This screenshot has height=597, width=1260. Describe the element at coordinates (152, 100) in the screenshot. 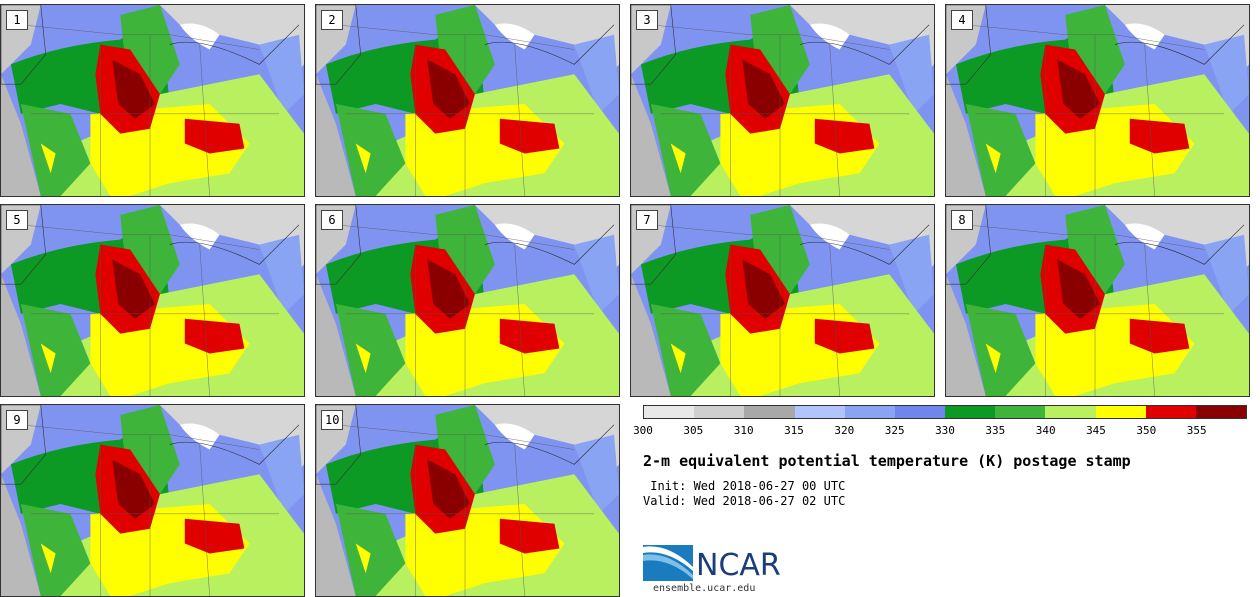

I see `map-panel: 1` at that location.